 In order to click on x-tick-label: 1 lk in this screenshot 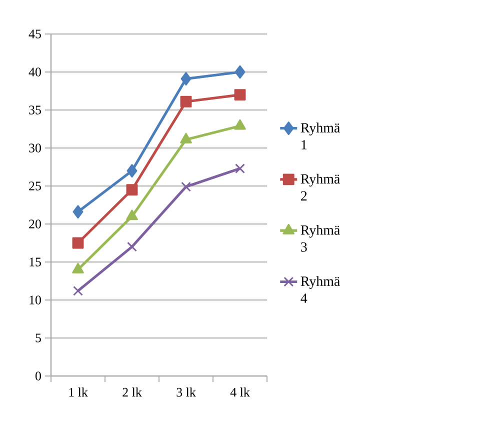, I will do `click(78, 392)`.